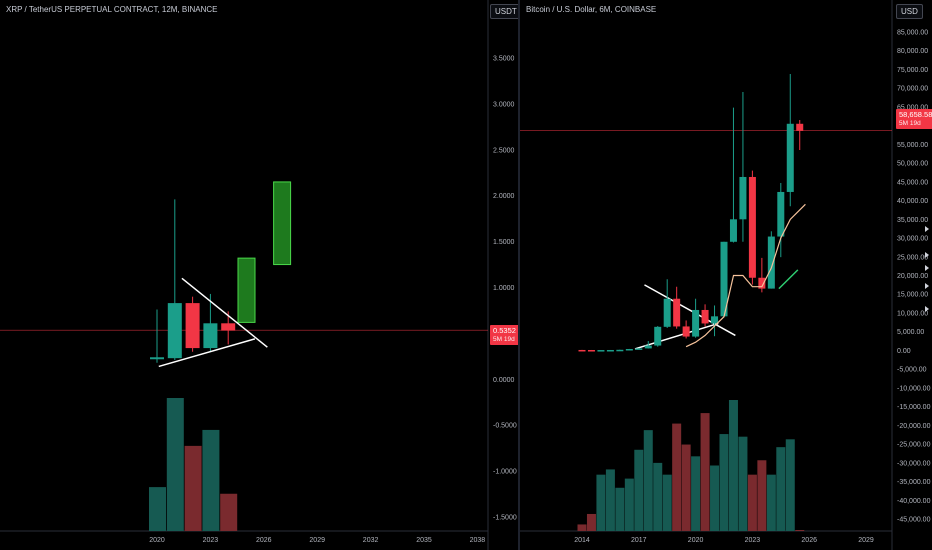  What do you see at coordinates (478, 540) in the screenshot?
I see `xrp-time-tick-label: 2038` at bounding box center [478, 540].